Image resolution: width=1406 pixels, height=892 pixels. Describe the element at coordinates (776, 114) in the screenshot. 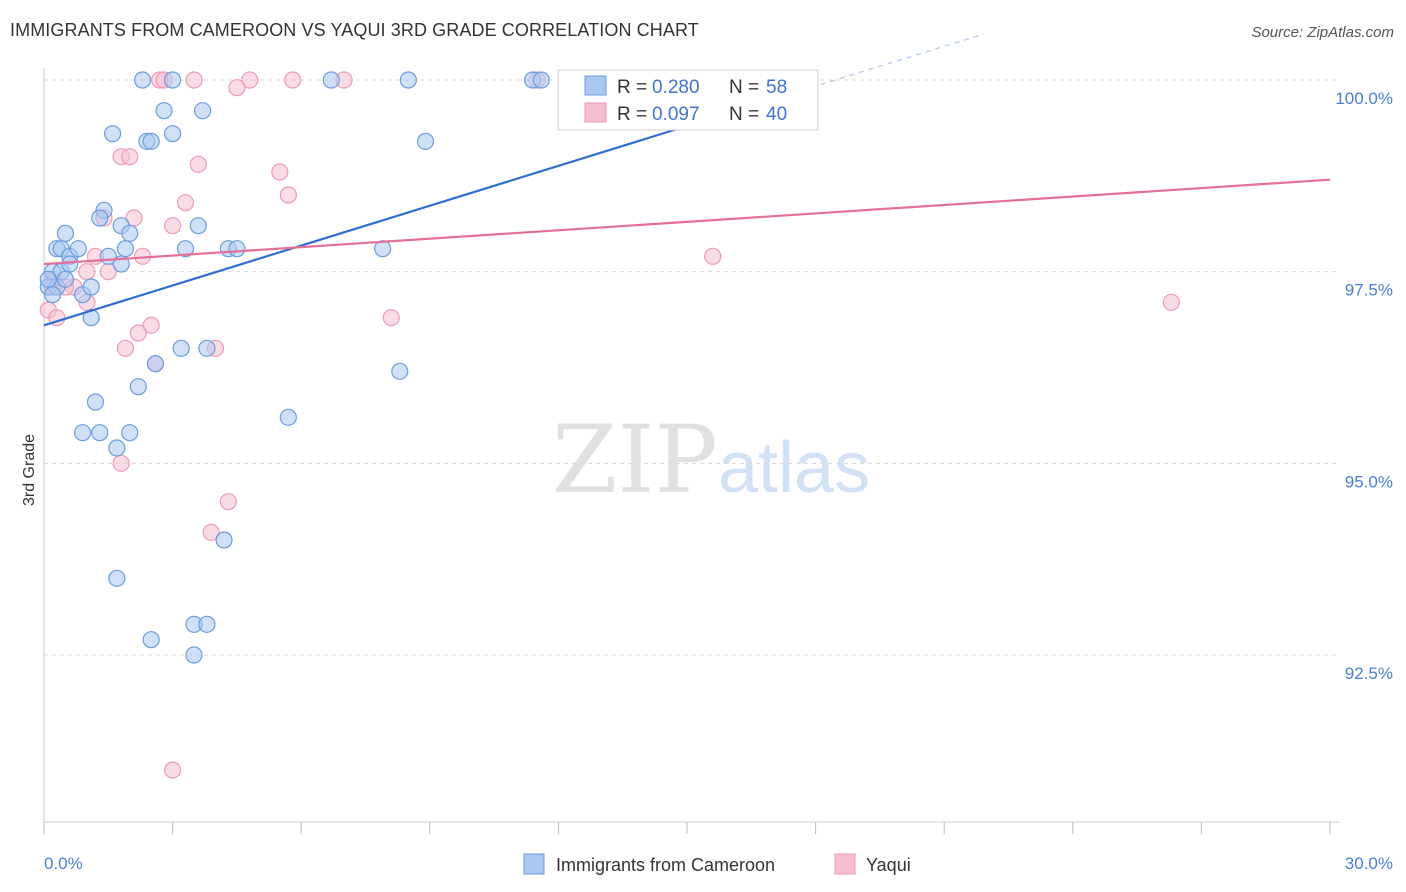

I see `legend-n-value-2: 40` at that location.